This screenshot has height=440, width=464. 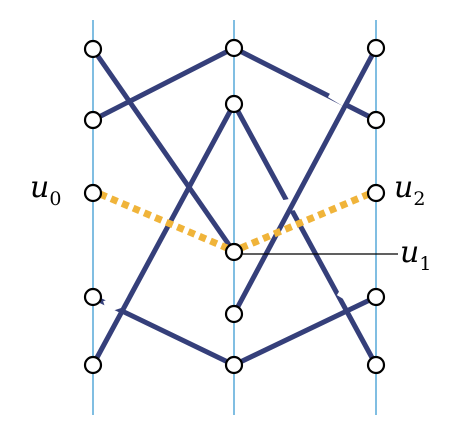 I want to click on vertex-u2, so click(x=376, y=193).